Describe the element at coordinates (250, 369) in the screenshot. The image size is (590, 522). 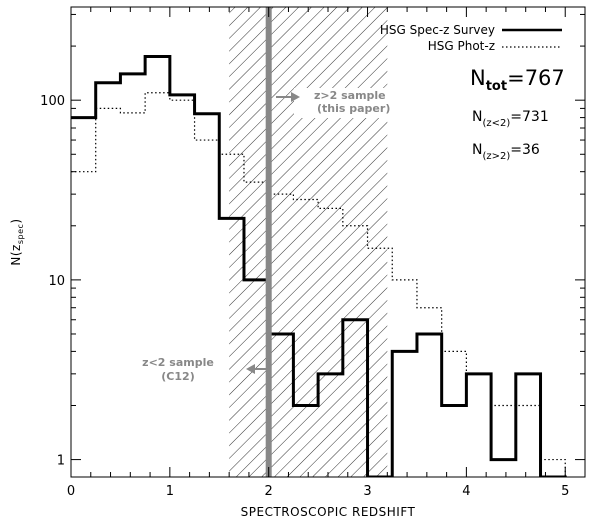
I see `low-z-arrow-head` at that location.